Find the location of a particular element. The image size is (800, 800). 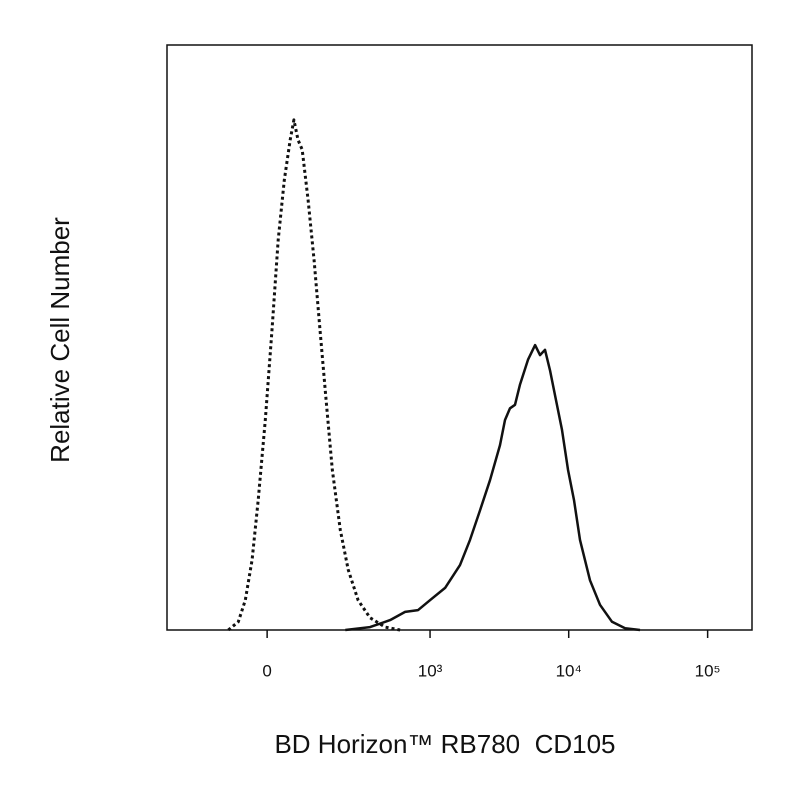

y-axis-label: Relative Cell Number is located at coordinates (60, 340).